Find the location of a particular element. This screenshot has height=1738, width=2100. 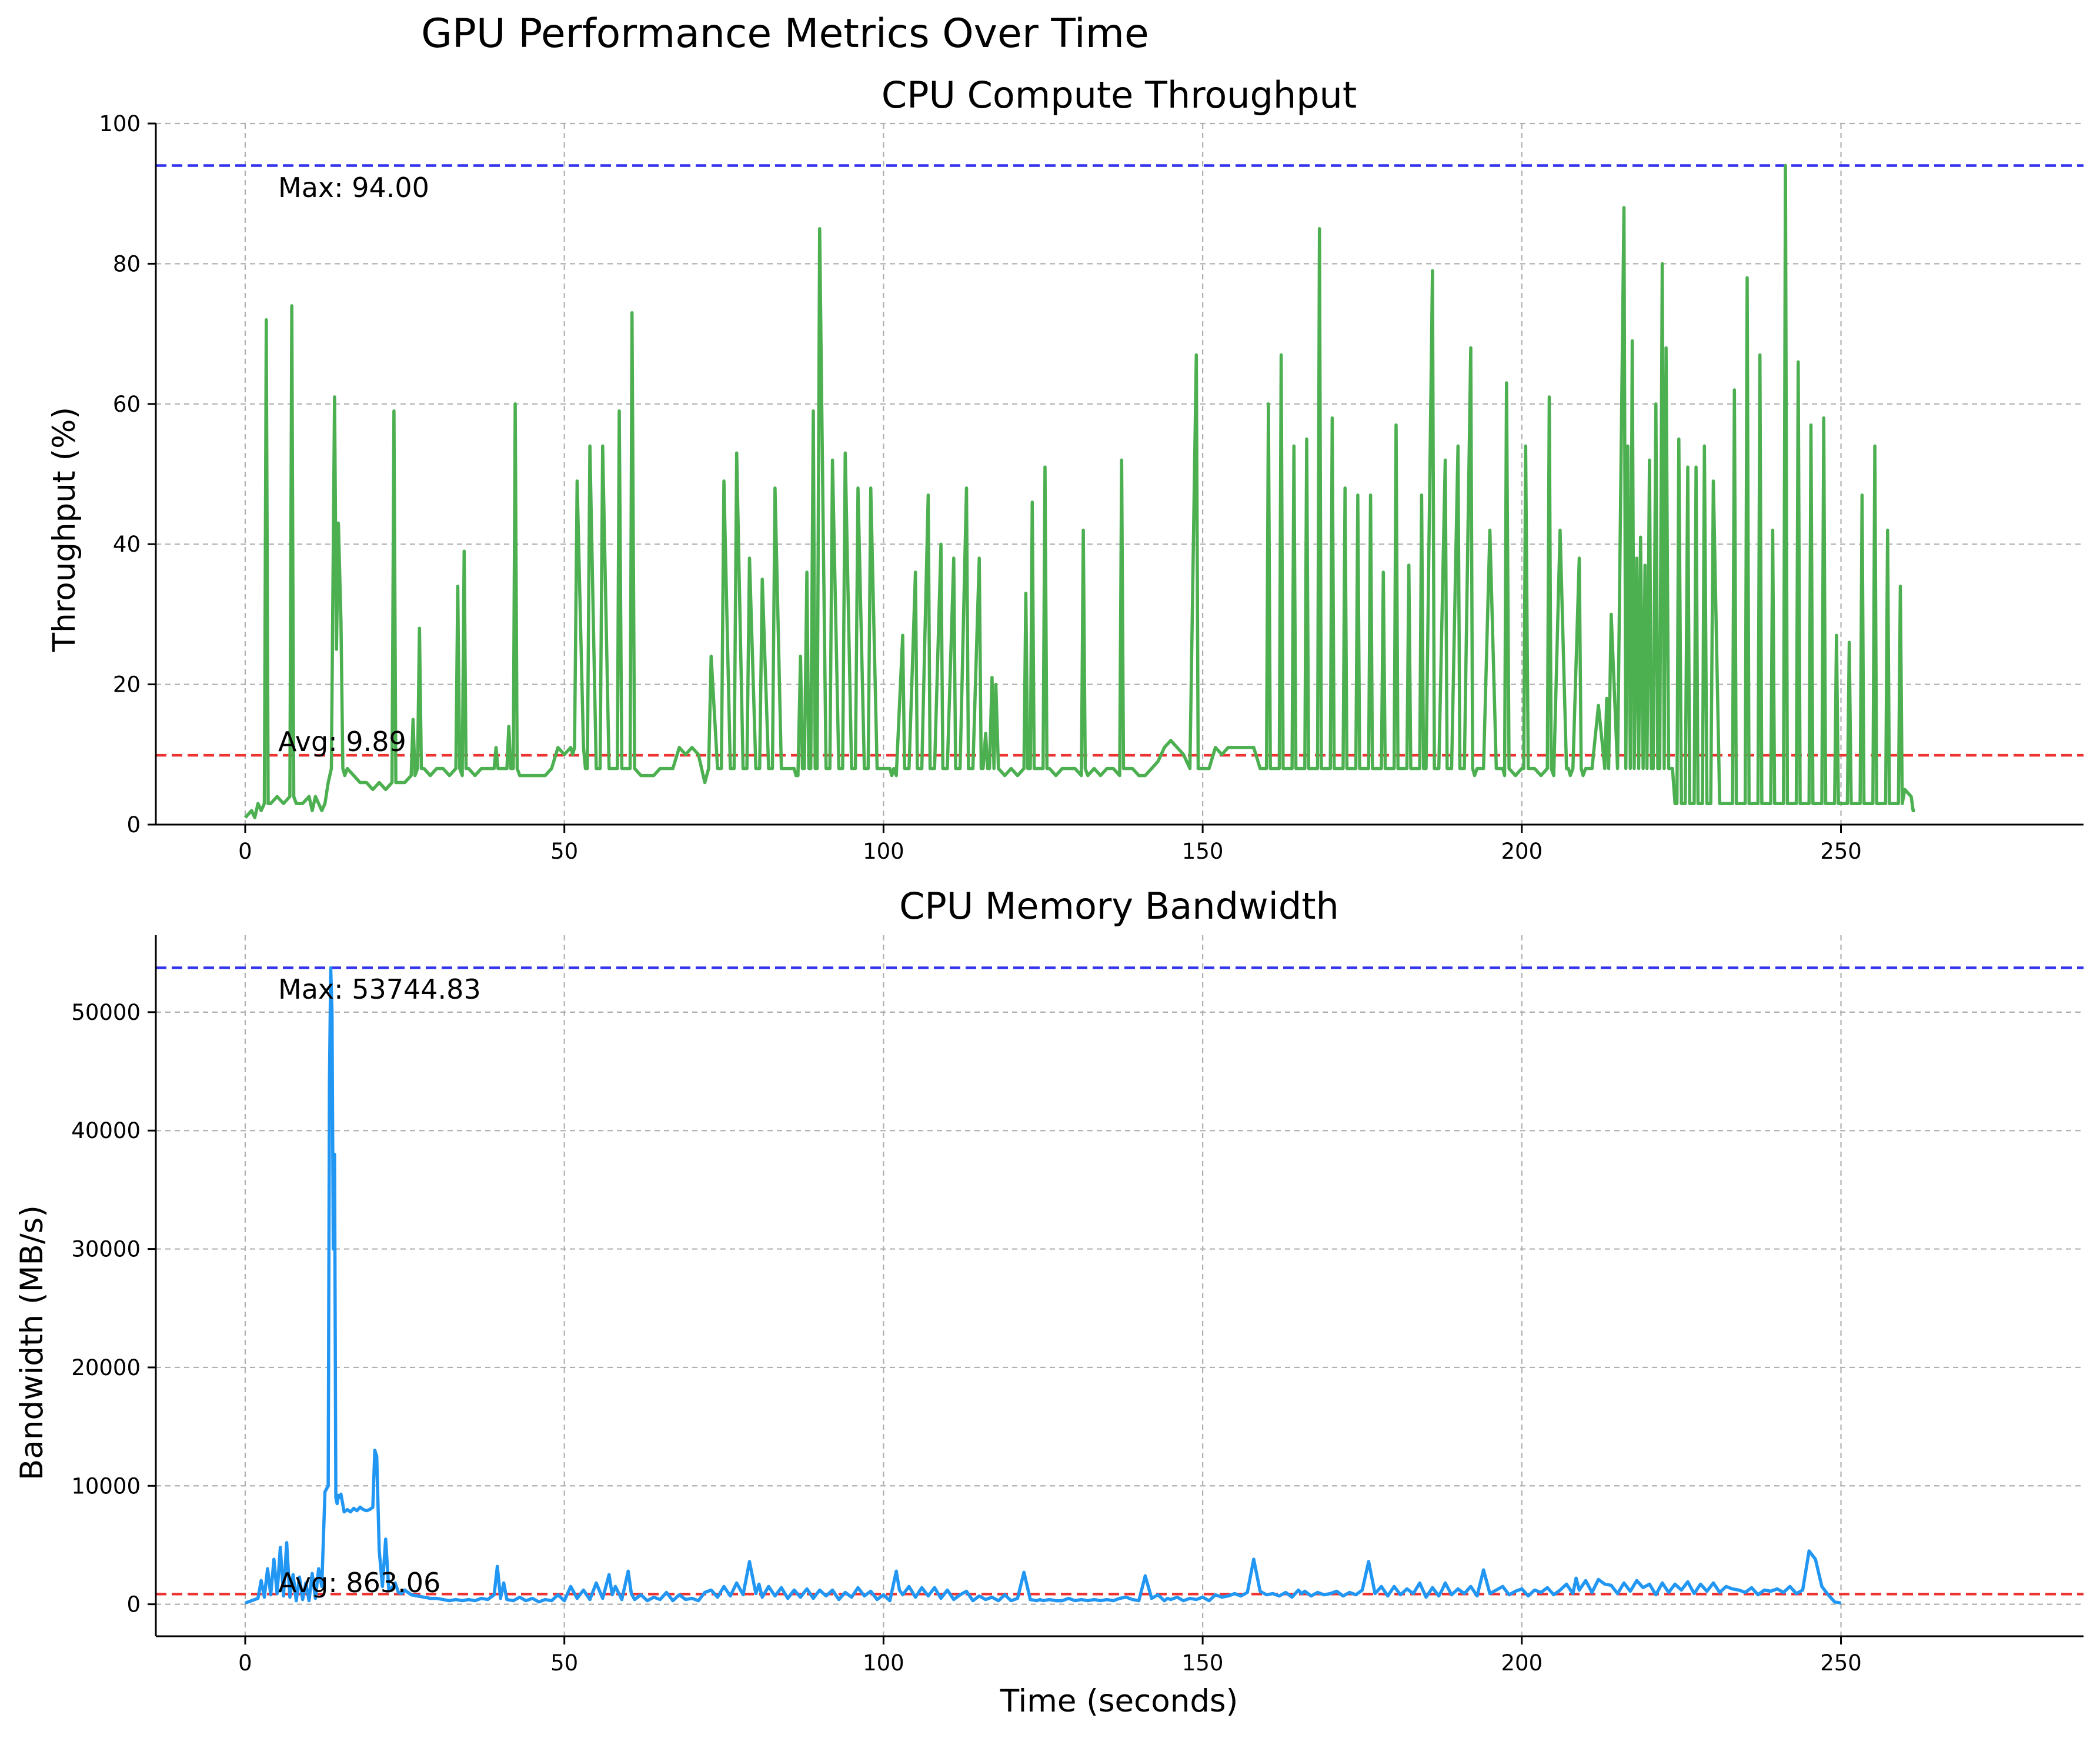

throughput-chart-title: CPU Compute Throughput is located at coordinates (1119, 95).